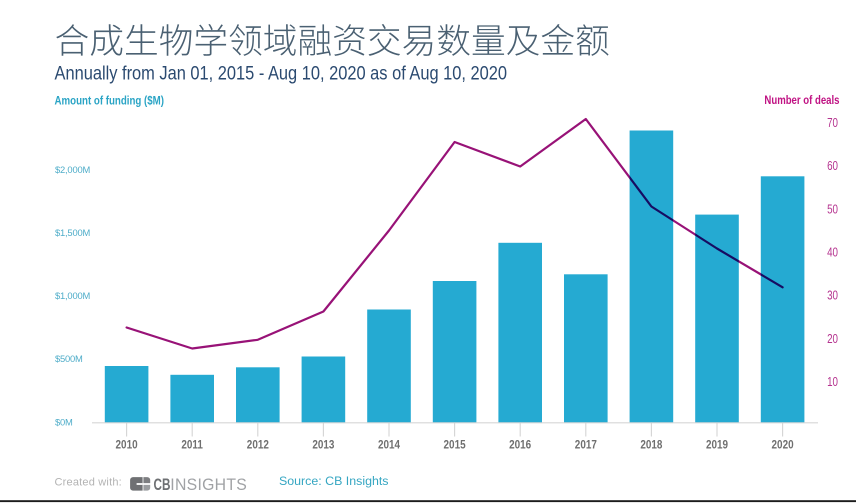 The width and height of the screenshot is (856, 504). What do you see at coordinates (162, 485) in the screenshot?
I see `svg-text: CB` at bounding box center [162, 485].